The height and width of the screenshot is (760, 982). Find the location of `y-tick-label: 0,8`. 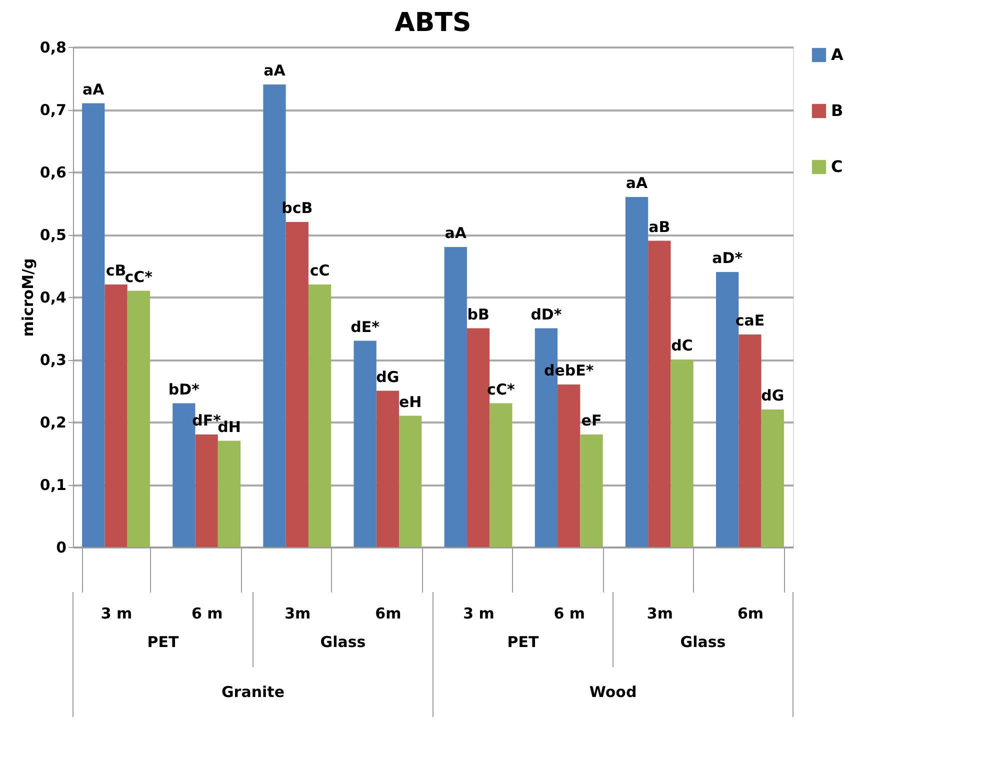

y-tick-label: 0,8 is located at coordinates (53, 47).